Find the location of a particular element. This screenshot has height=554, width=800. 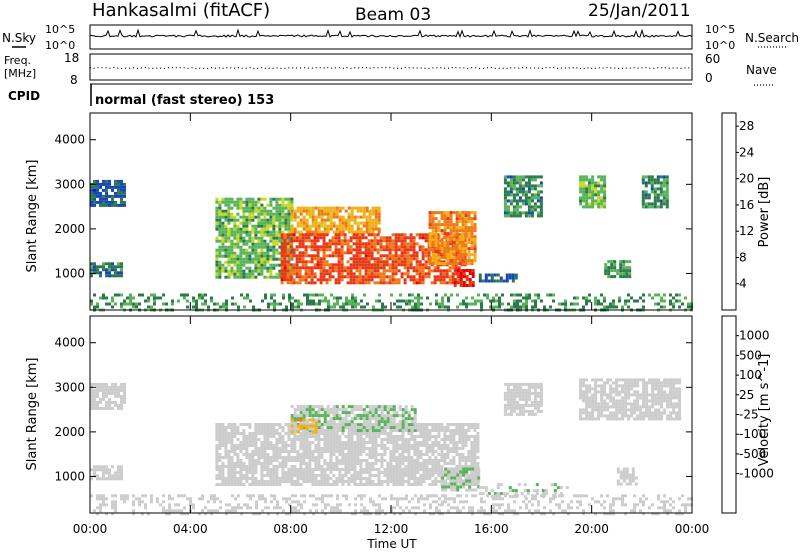

noise-sky-label: N.Sky is located at coordinates (19, 38).